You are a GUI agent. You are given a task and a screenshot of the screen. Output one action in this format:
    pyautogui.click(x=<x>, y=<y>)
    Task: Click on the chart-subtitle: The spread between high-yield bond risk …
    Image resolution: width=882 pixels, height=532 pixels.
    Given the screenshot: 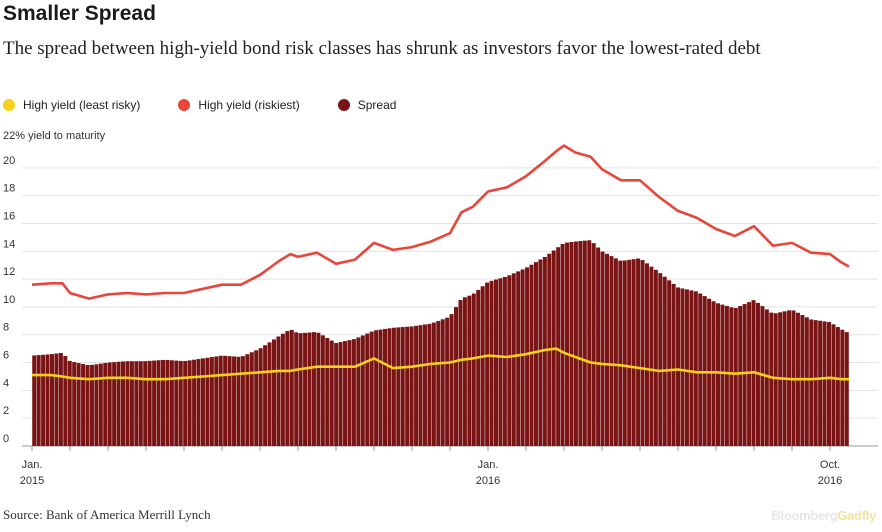 What is the action you would take?
    pyautogui.click(x=382, y=48)
    